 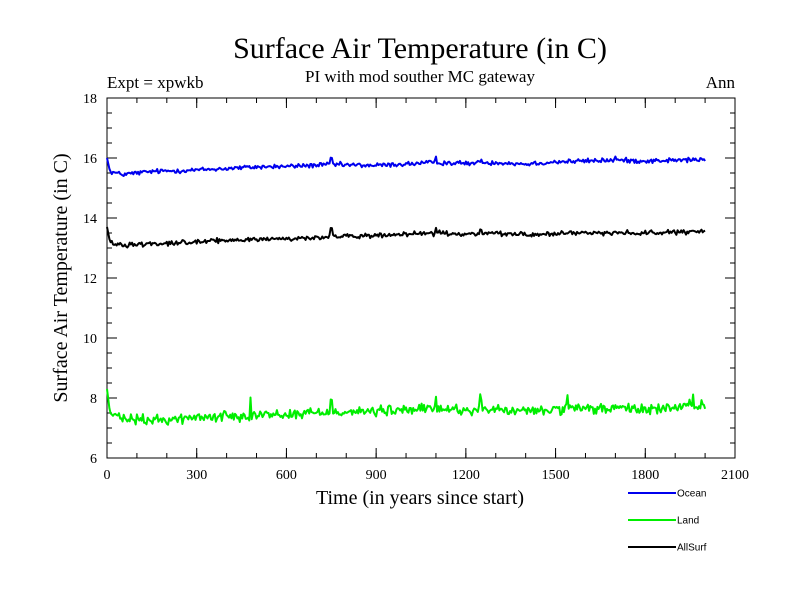 What do you see at coordinates (93, 459) in the screenshot?
I see `y-tick-label: 6` at bounding box center [93, 459].